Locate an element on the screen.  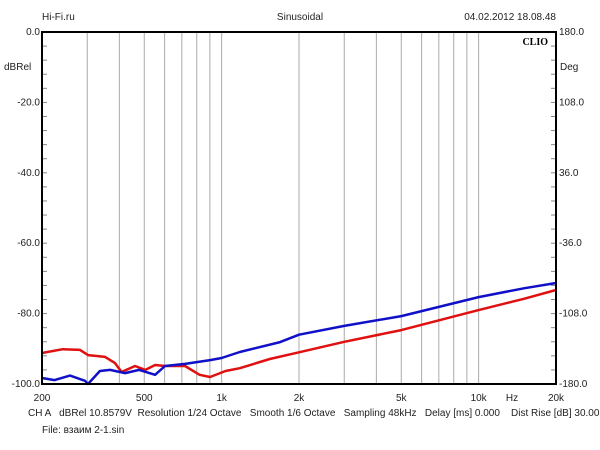
x-axis-unit: Hz is located at coordinates (512, 398).